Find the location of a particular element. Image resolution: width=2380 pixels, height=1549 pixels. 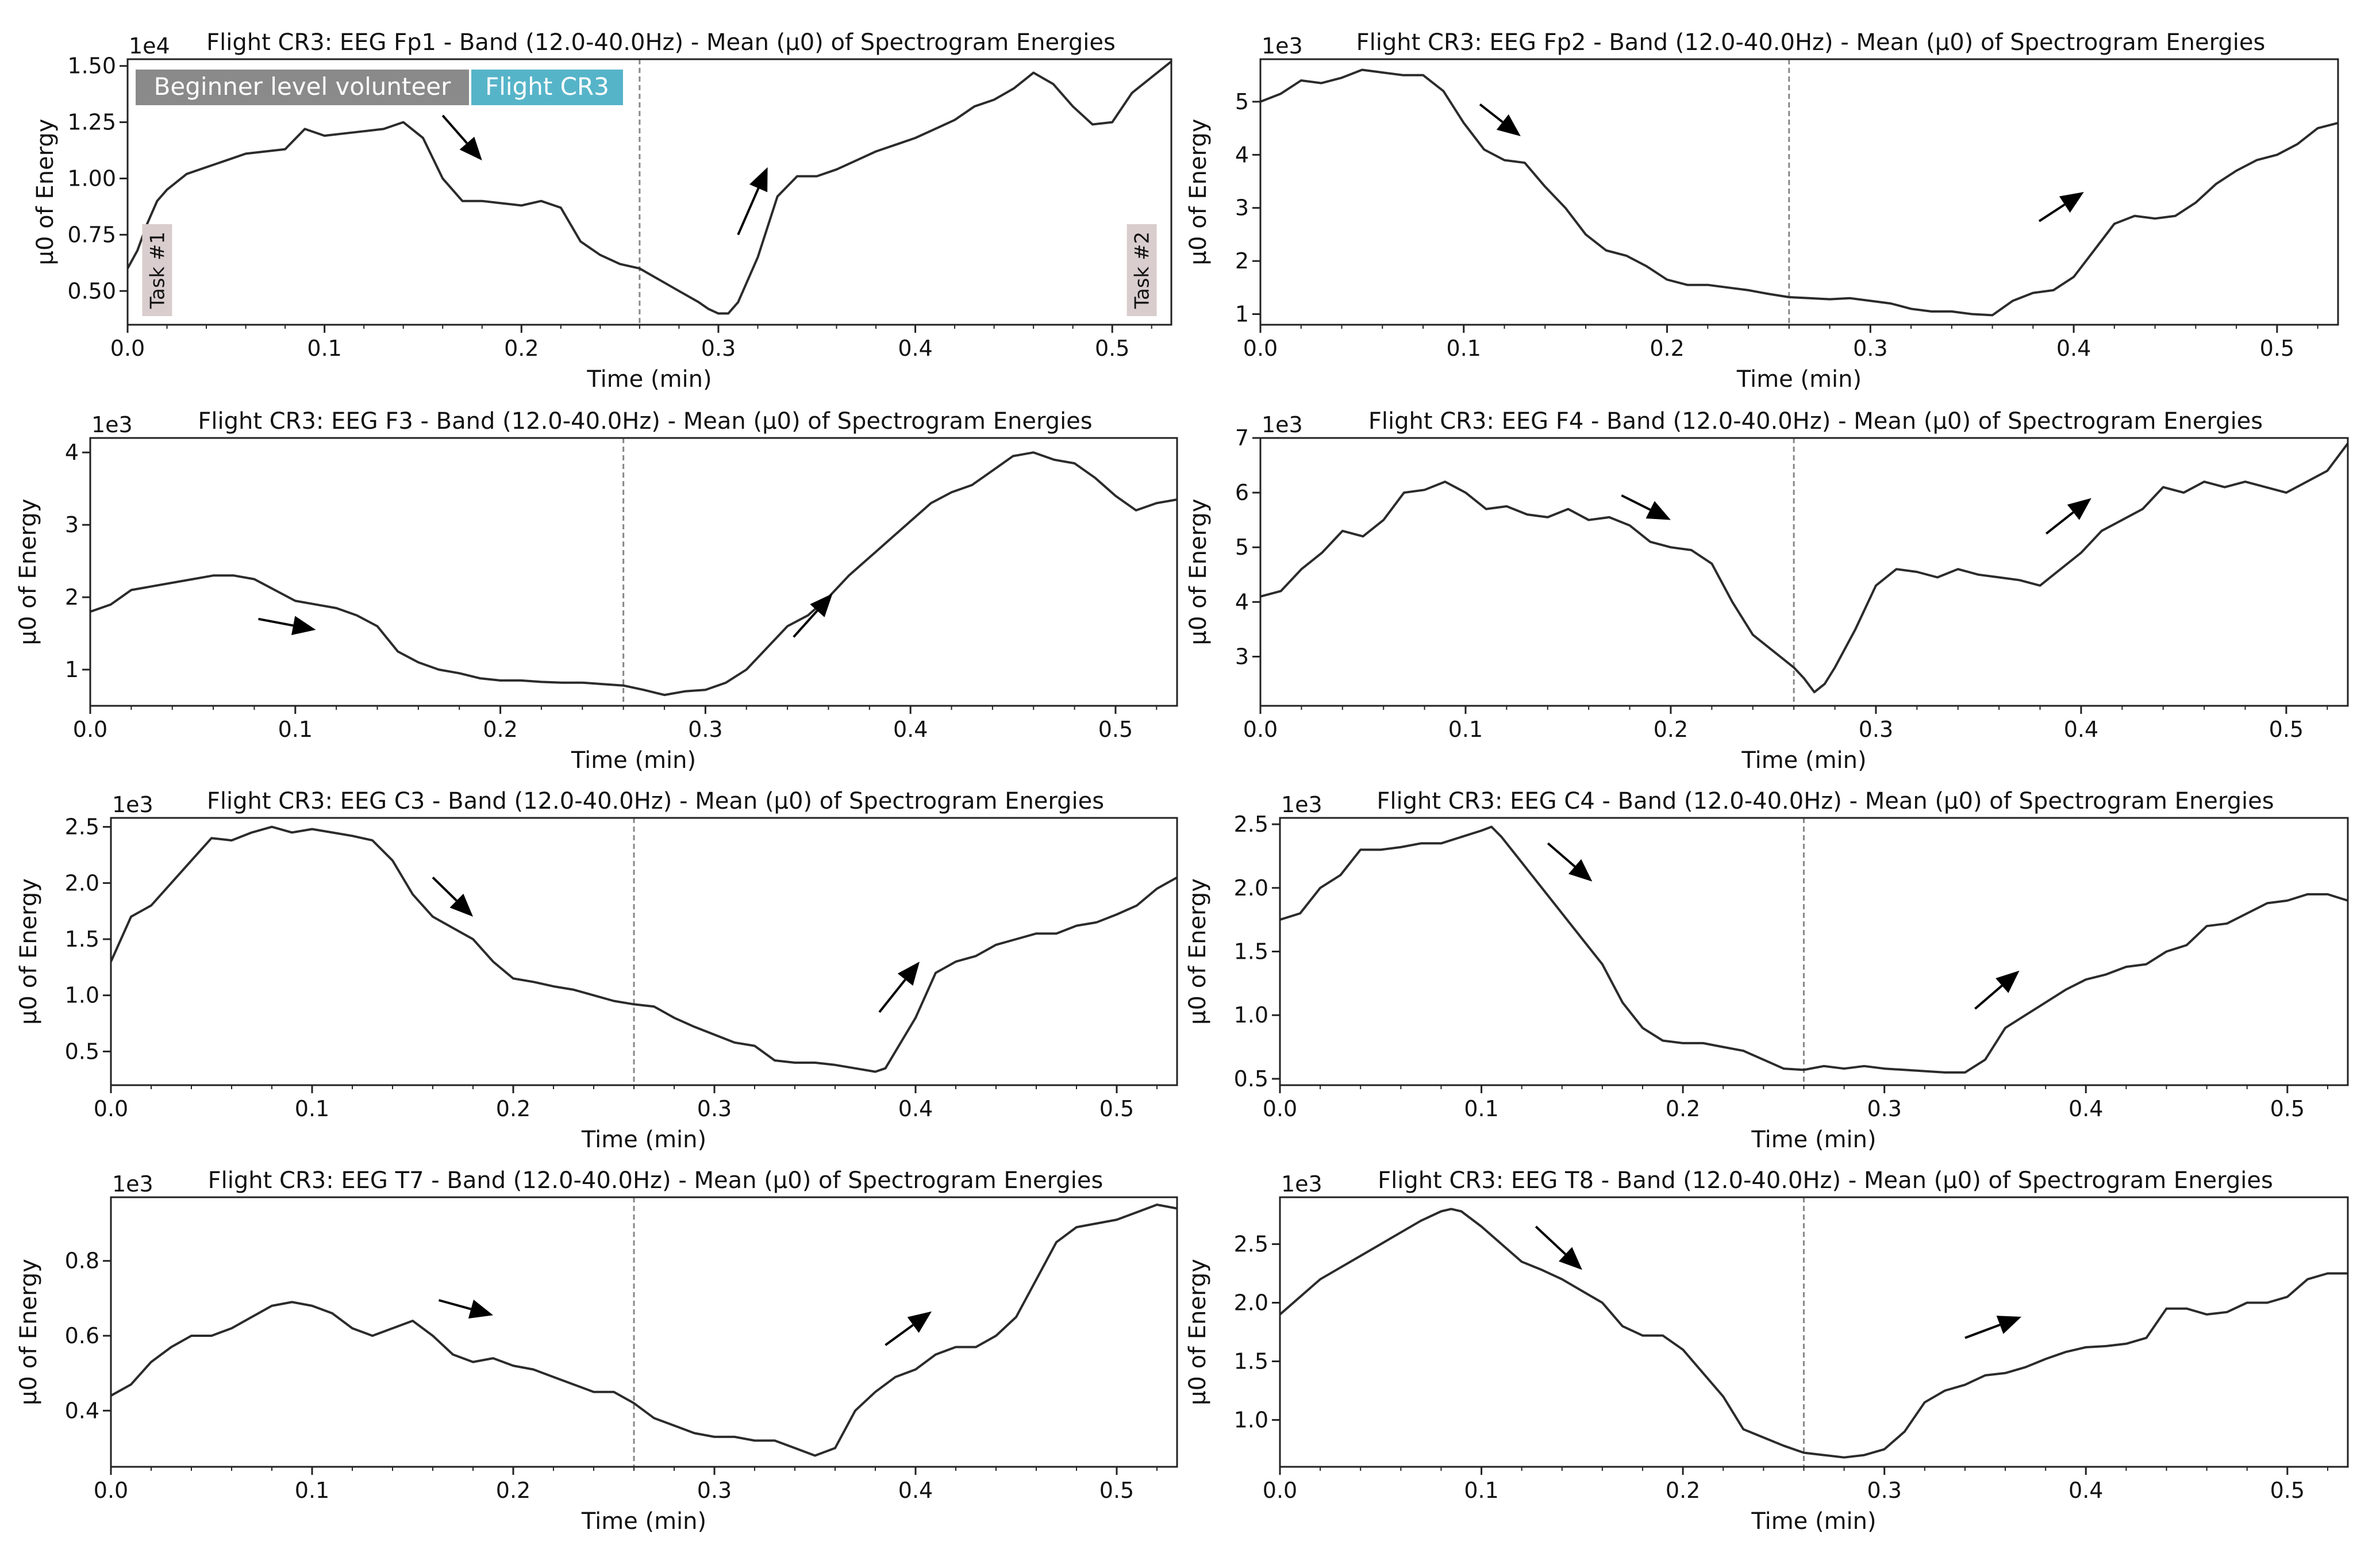

legend-entry-2: Flight CR3 is located at coordinates (547, 88).